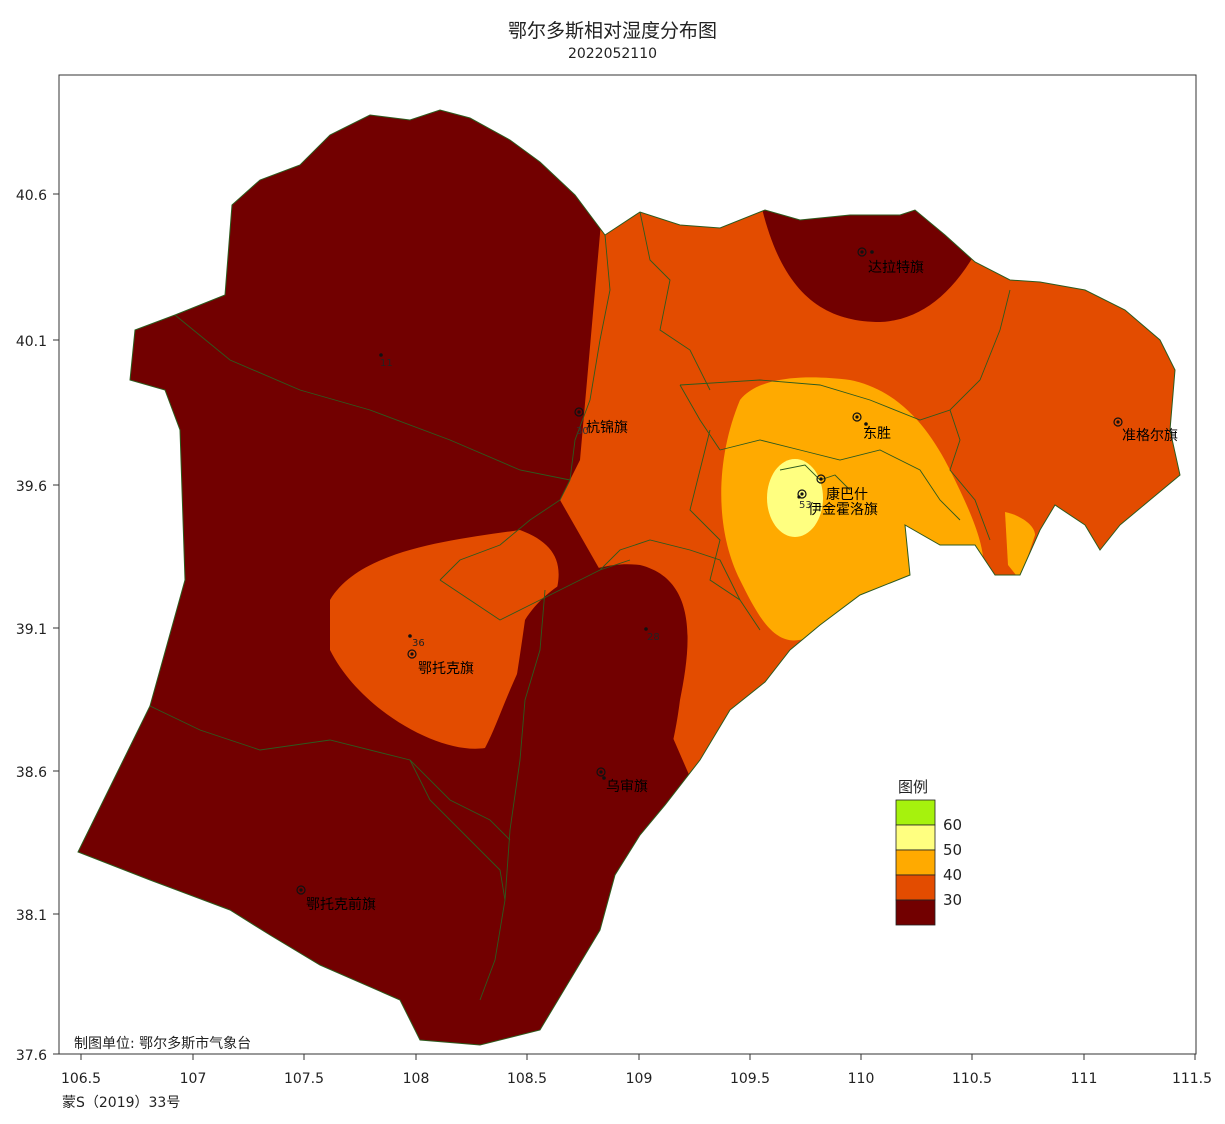  Describe the element at coordinates (612, 54) in the screenshot. I see `map-subtitle: 2022052110` at that location.